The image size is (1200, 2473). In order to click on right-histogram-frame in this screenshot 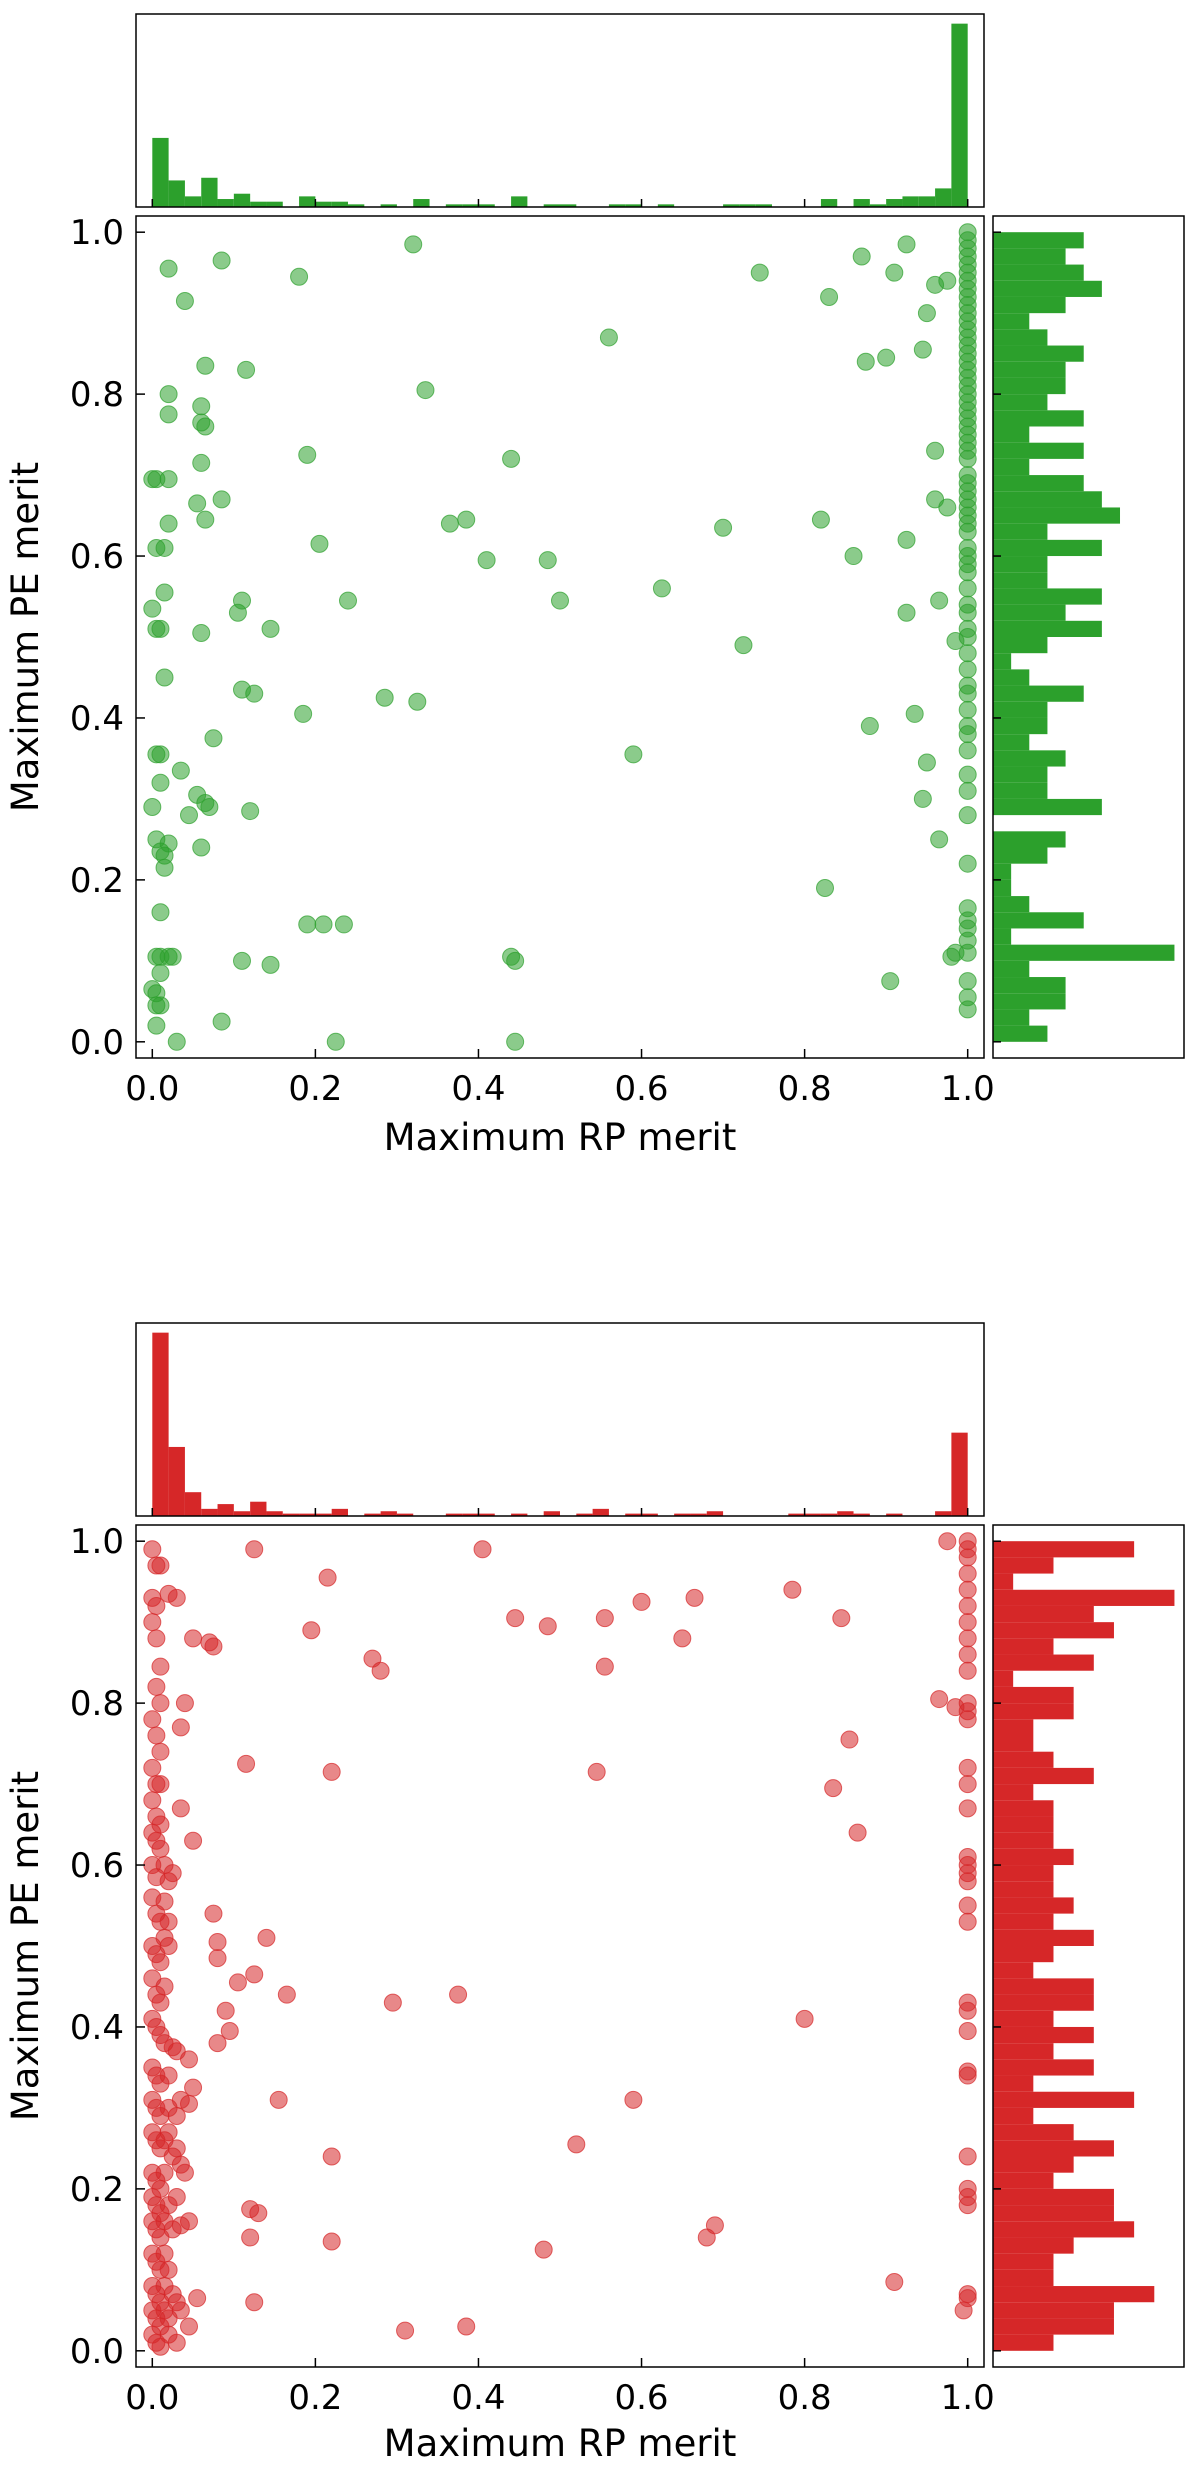, I will do `click(1088, 1946)`.